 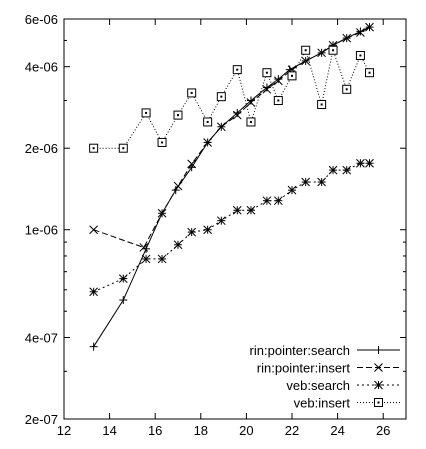 I want to click on legend-label: veb:search, so click(x=318, y=385).